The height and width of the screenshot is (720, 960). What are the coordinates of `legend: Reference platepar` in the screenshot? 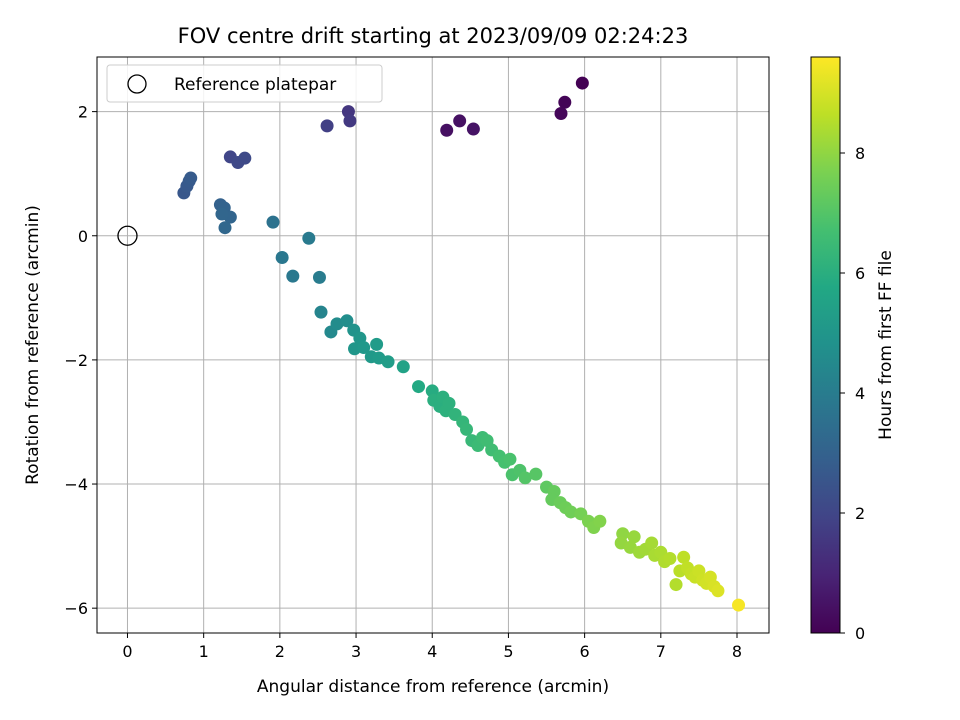 It's located at (244, 83).